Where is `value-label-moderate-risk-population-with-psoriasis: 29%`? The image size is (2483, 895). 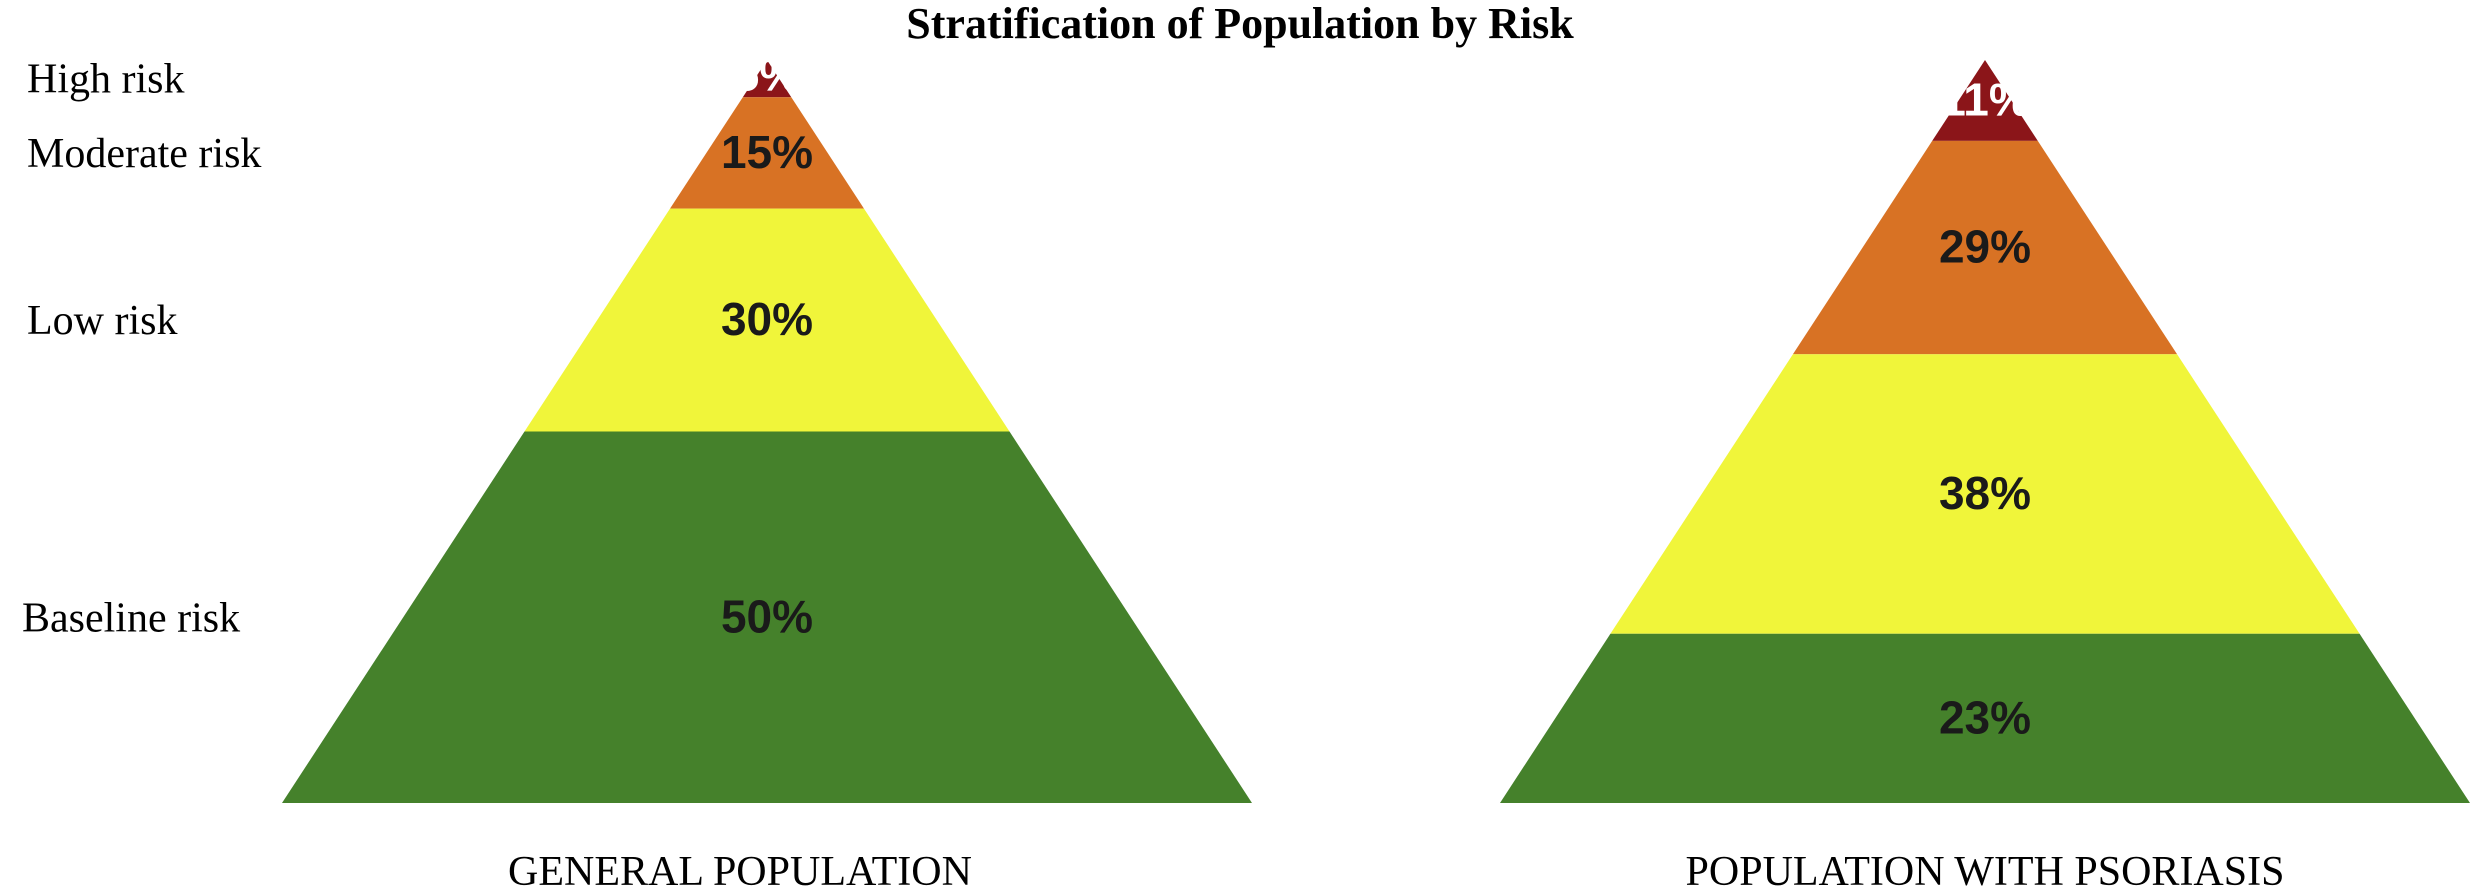 value-label-moderate-risk-population-with-psoriasis: 29% is located at coordinates (1985, 247).